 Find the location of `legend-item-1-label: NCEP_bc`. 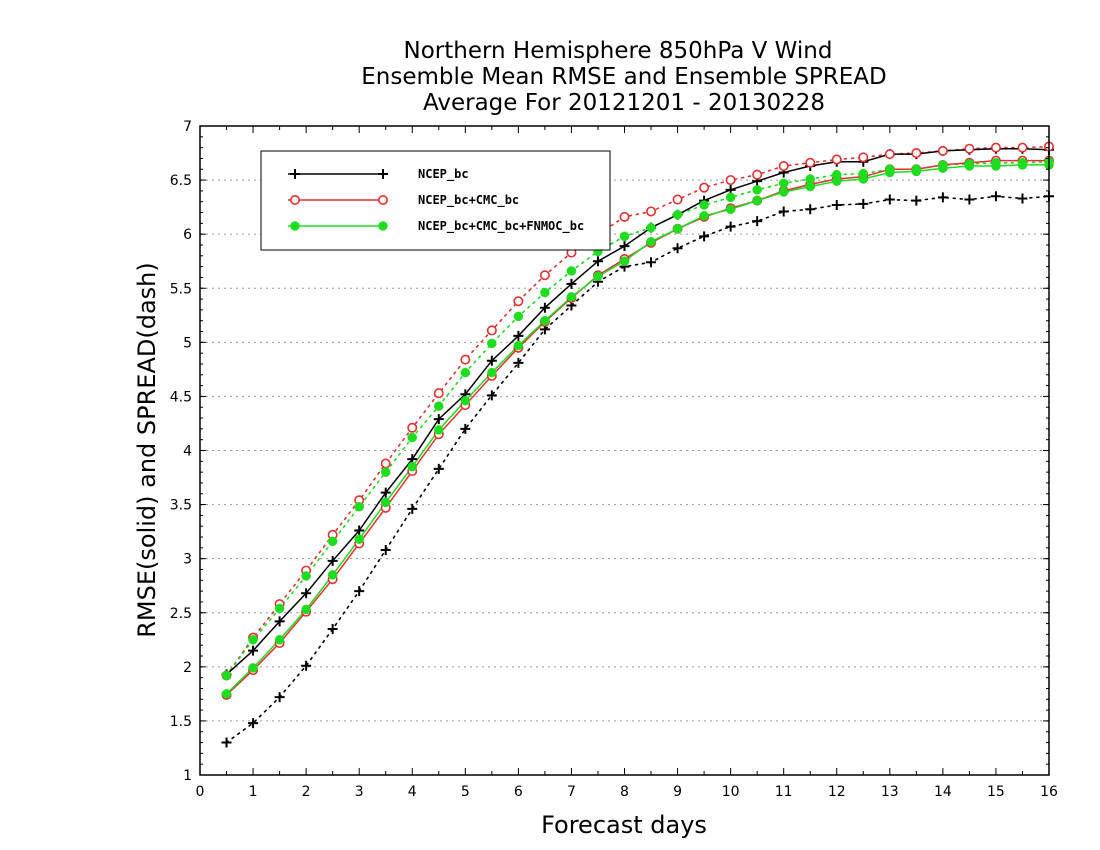

legend-item-1-label: NCEP_bc is located at coordinates (443, 174).